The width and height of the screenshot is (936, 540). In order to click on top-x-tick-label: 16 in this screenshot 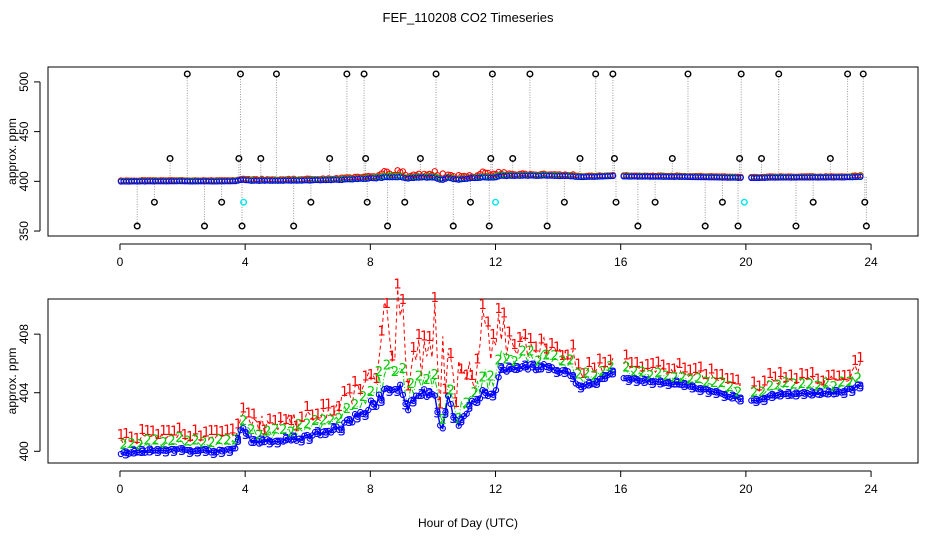, I will do `click(621, 262)`.